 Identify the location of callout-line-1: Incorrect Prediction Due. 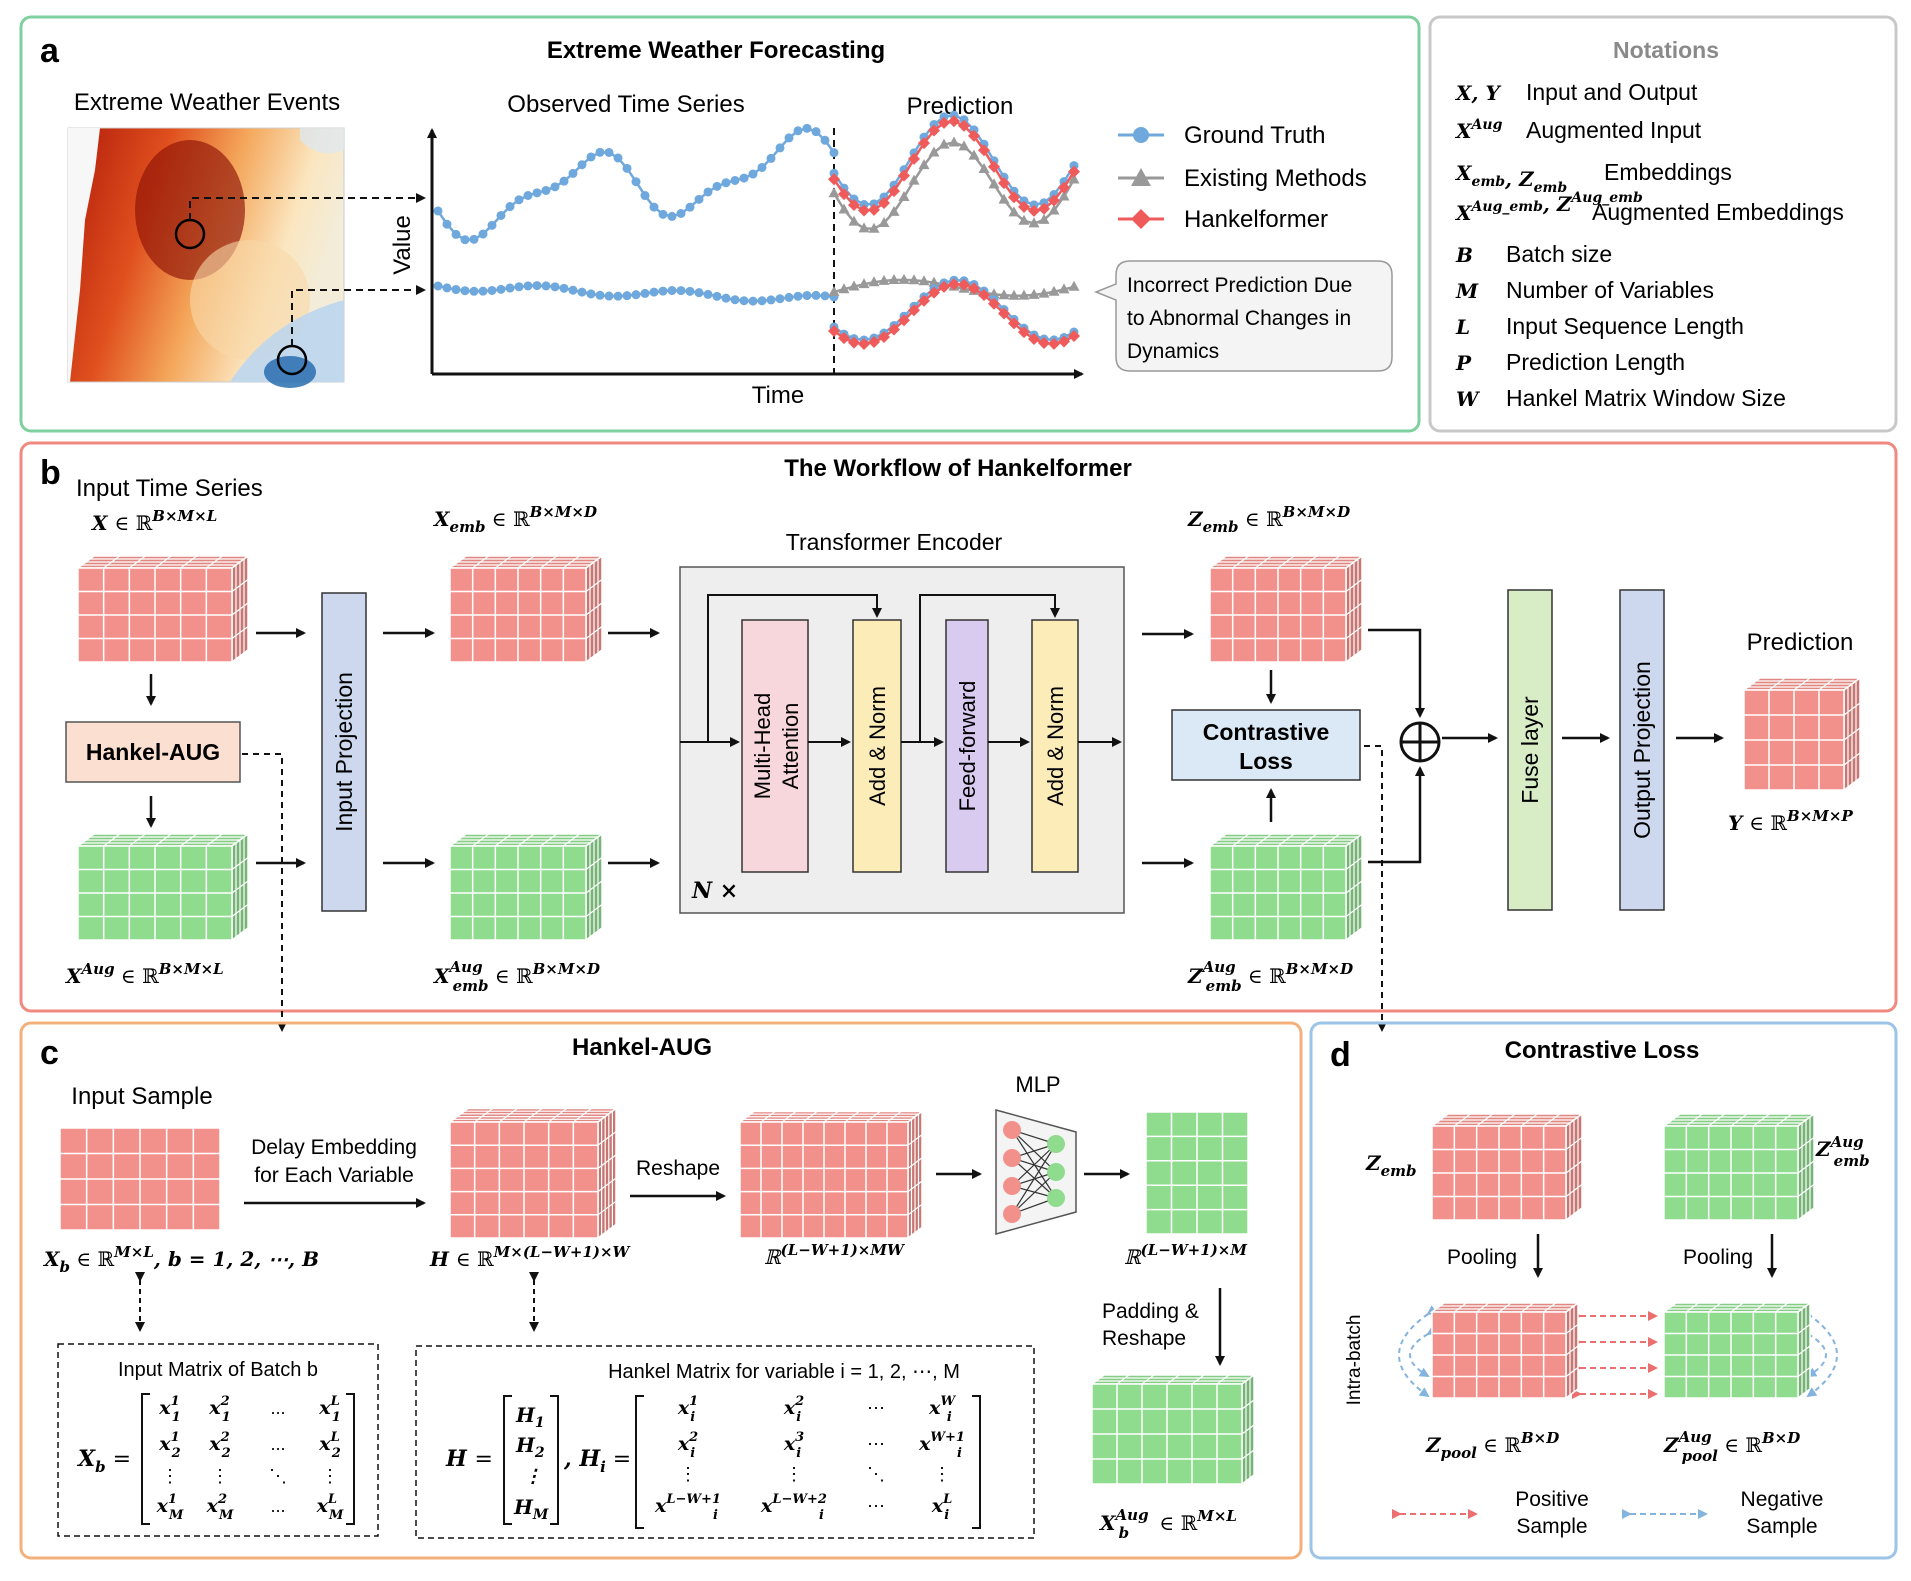
(1239, 285).